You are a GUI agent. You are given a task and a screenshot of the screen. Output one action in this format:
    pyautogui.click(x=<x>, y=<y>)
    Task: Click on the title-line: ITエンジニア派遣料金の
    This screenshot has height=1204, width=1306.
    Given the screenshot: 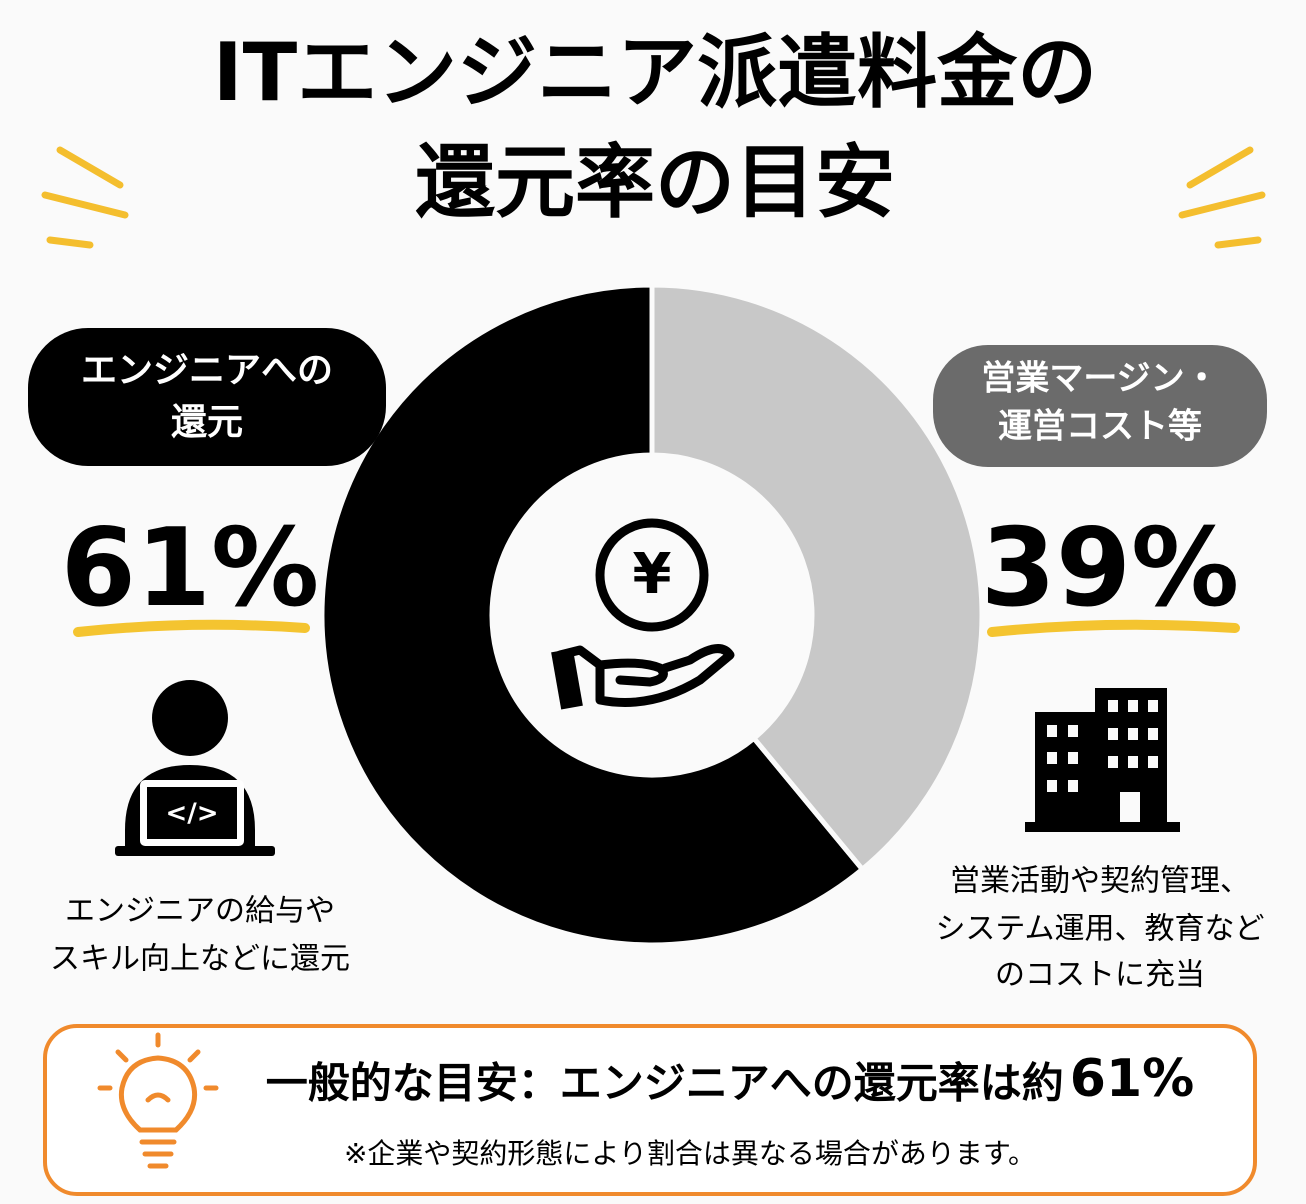 What is the action you would take?
    pyautogui.click(x=655, y=72)
    